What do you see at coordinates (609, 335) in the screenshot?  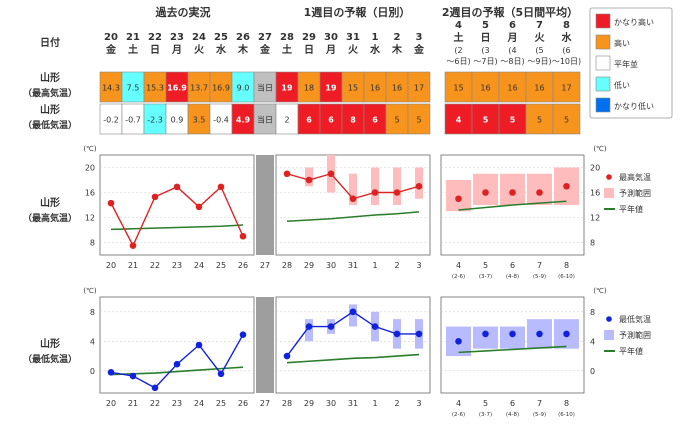 I see `chart2-legend-range-swatch` at bounding box center [609, 335].